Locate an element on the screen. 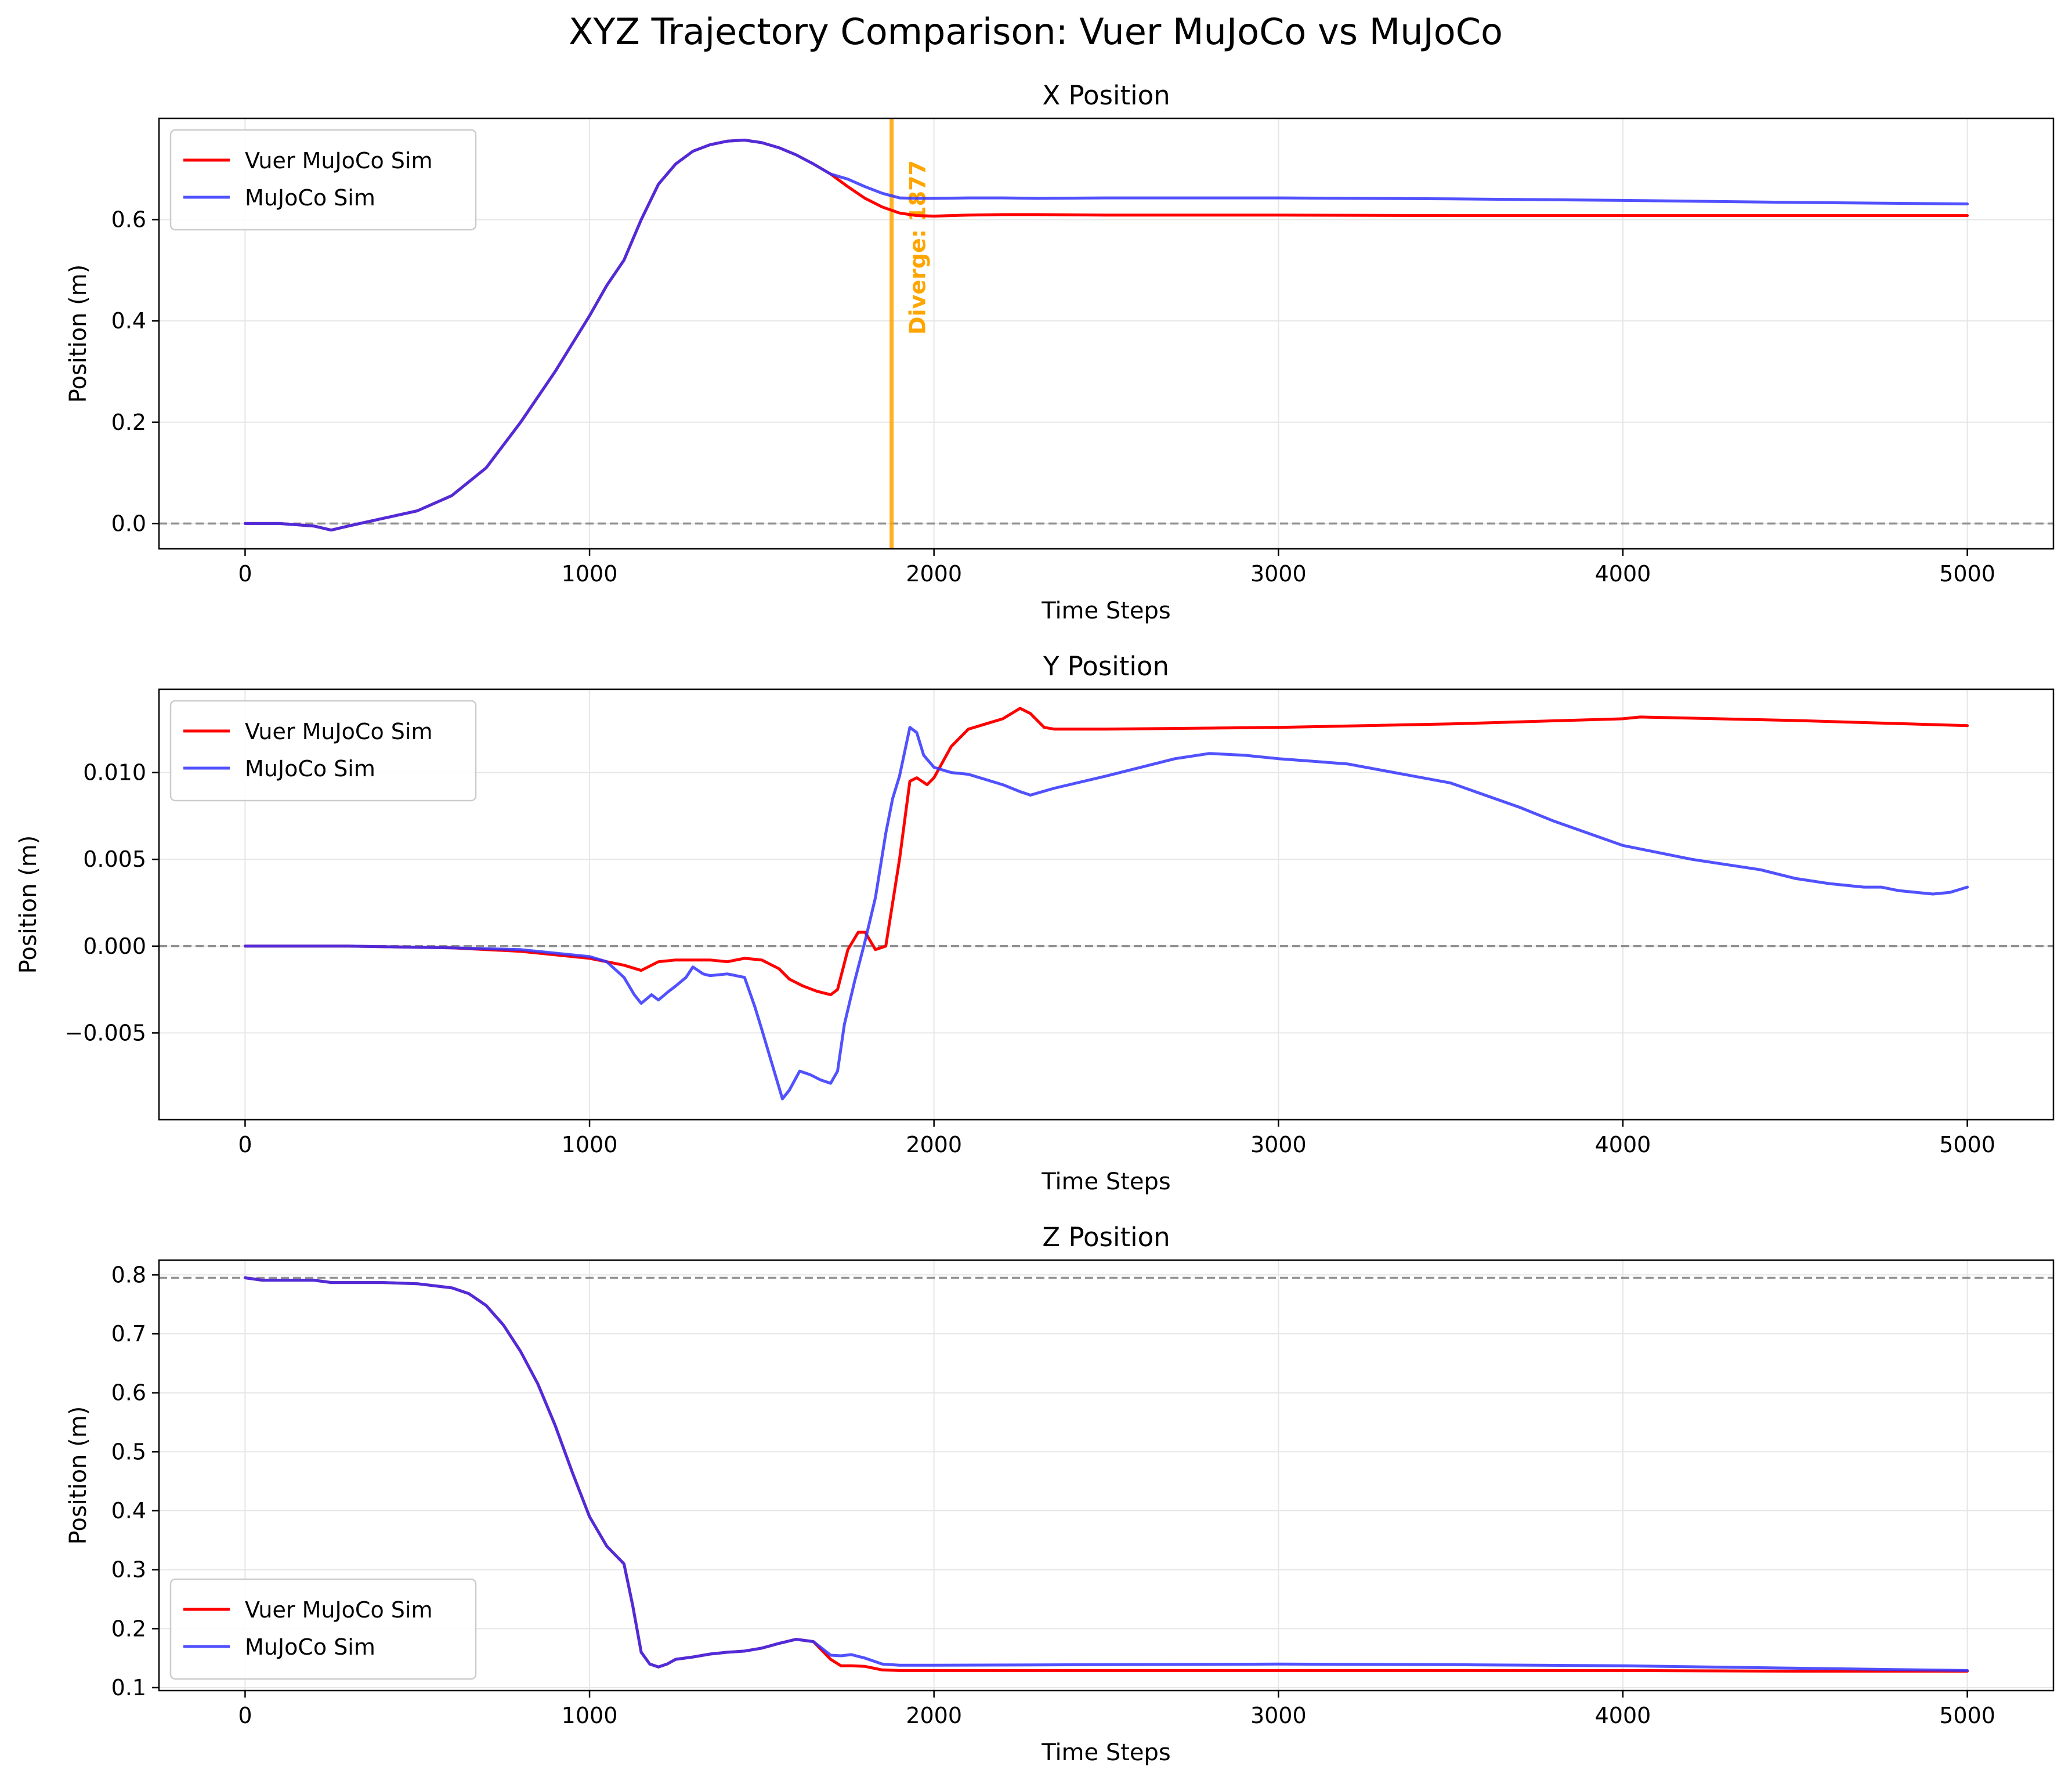  y-tick-label: 0.010 is located at coordinates (114, 773).